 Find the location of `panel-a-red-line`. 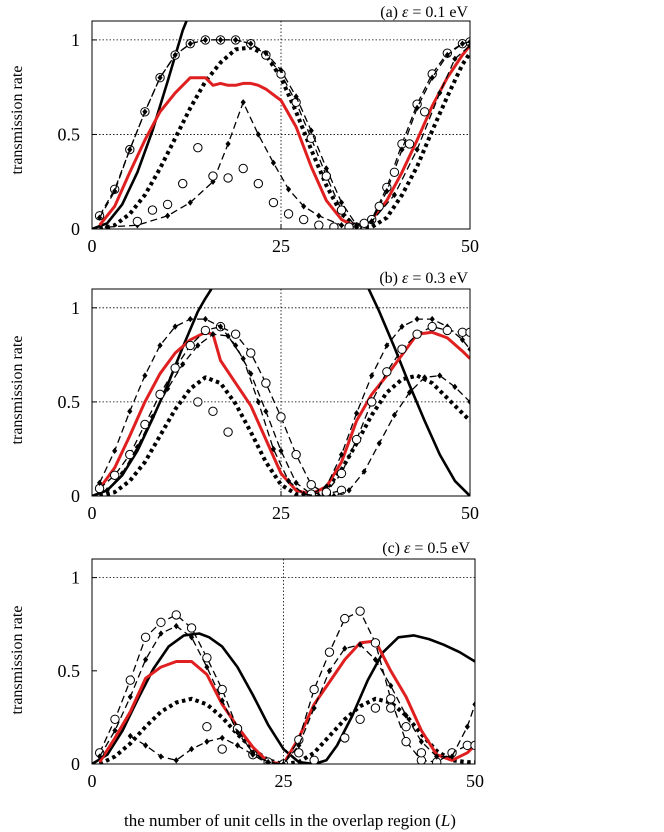

panel-a-red-line is located at coordinates (284, 136).